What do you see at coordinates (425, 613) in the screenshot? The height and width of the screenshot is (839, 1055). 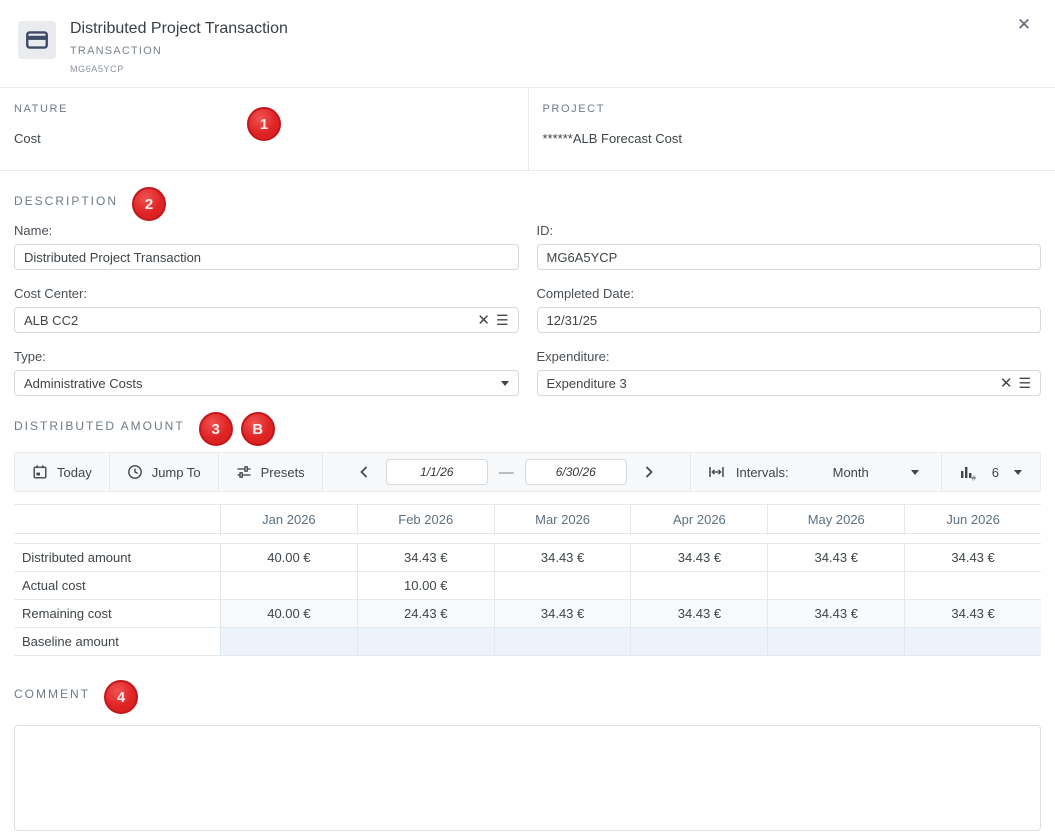 I see `amount-cell: 24.43 €` at bounding box center [425, 613].